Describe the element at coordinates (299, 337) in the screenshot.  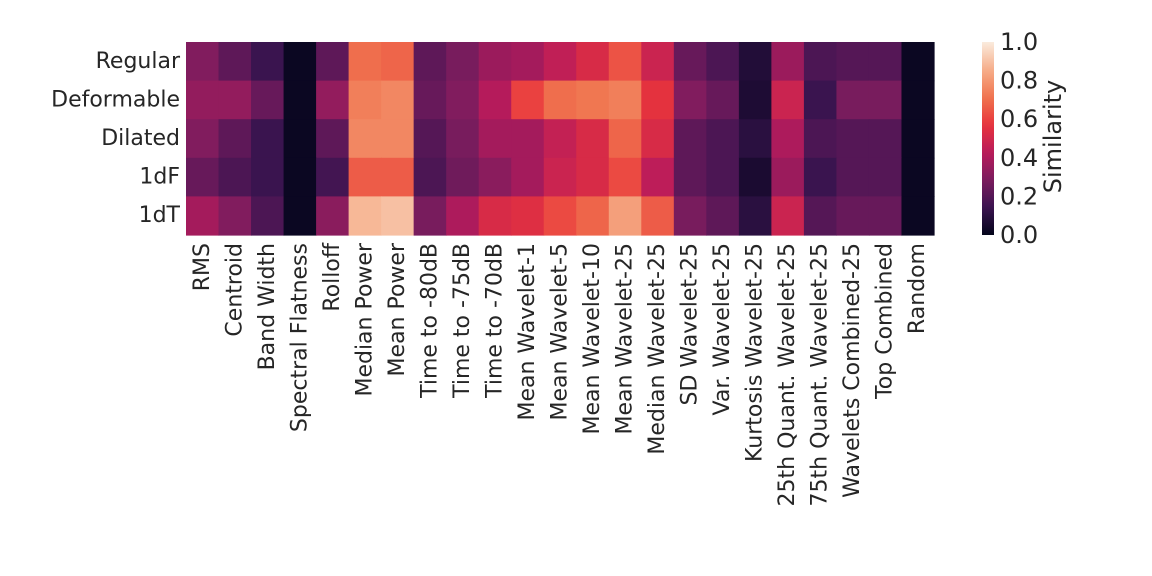
I see `column-tick-label: Spectral Flatness` at that location.